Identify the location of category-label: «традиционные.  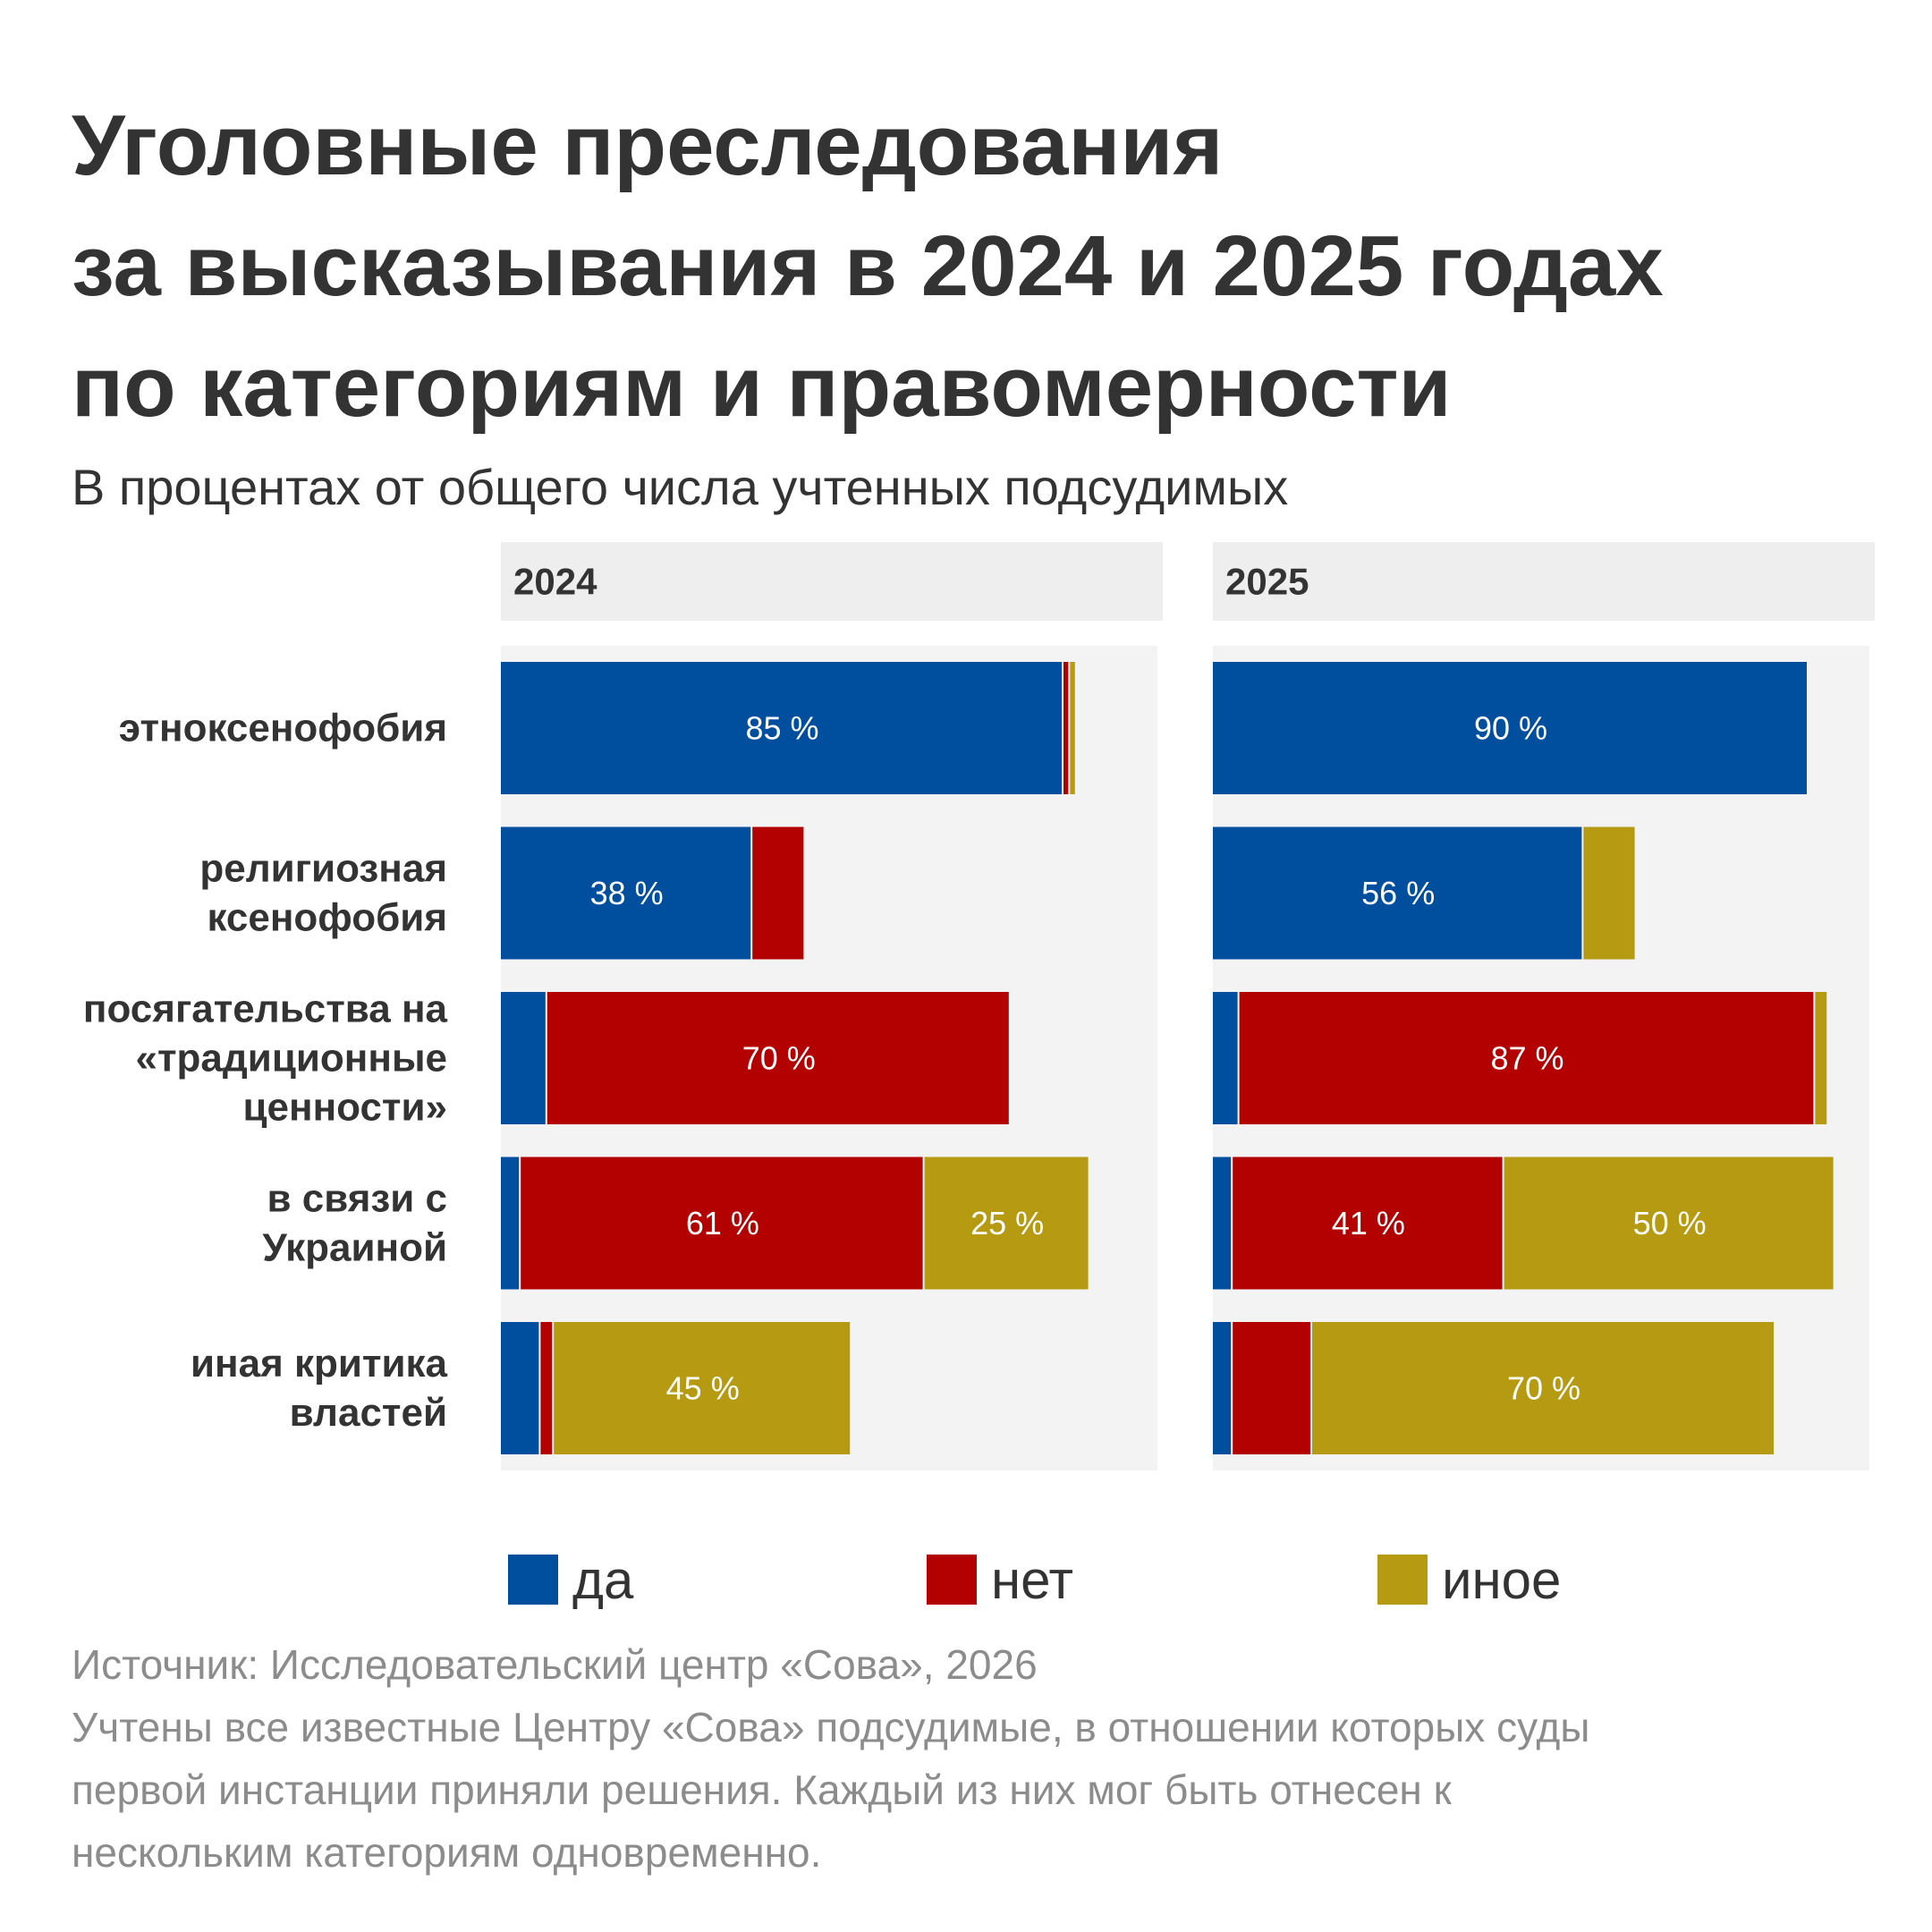
(291, 1058).